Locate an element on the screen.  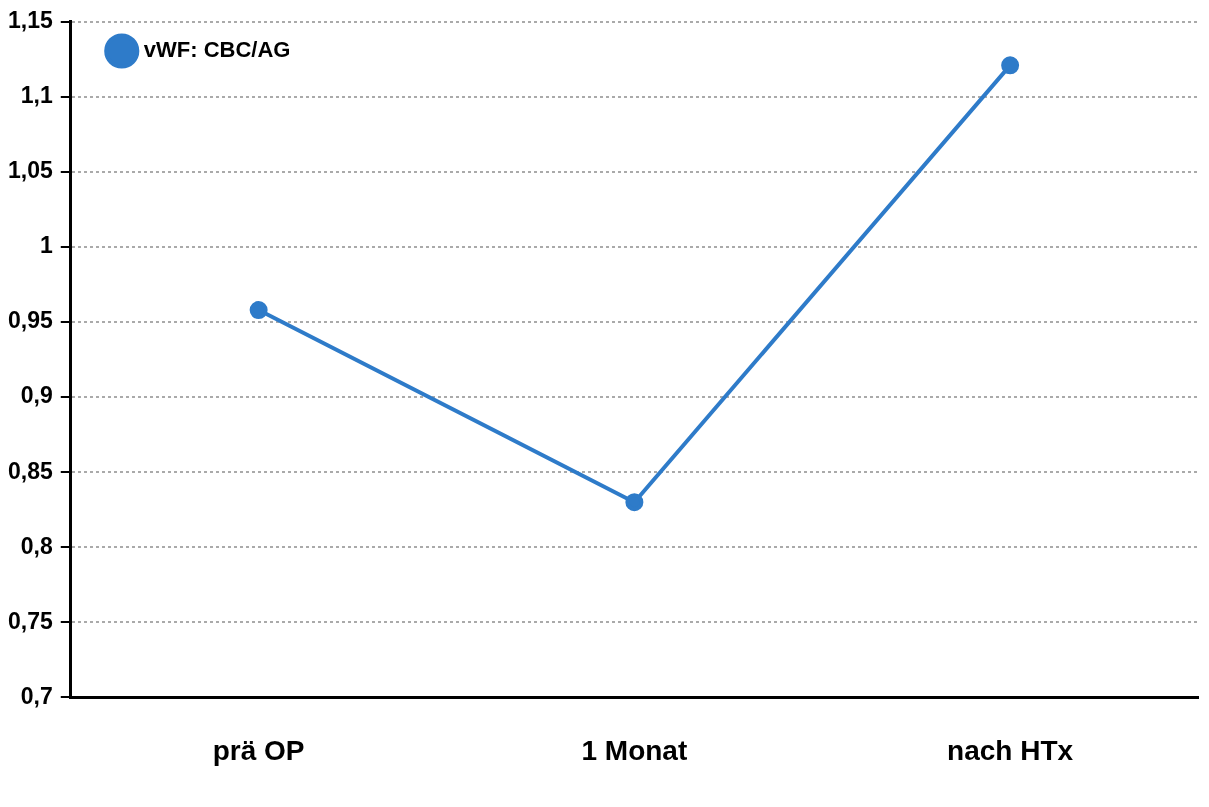
y-tick-label: 1,05 is located at coordinates (30, 170).